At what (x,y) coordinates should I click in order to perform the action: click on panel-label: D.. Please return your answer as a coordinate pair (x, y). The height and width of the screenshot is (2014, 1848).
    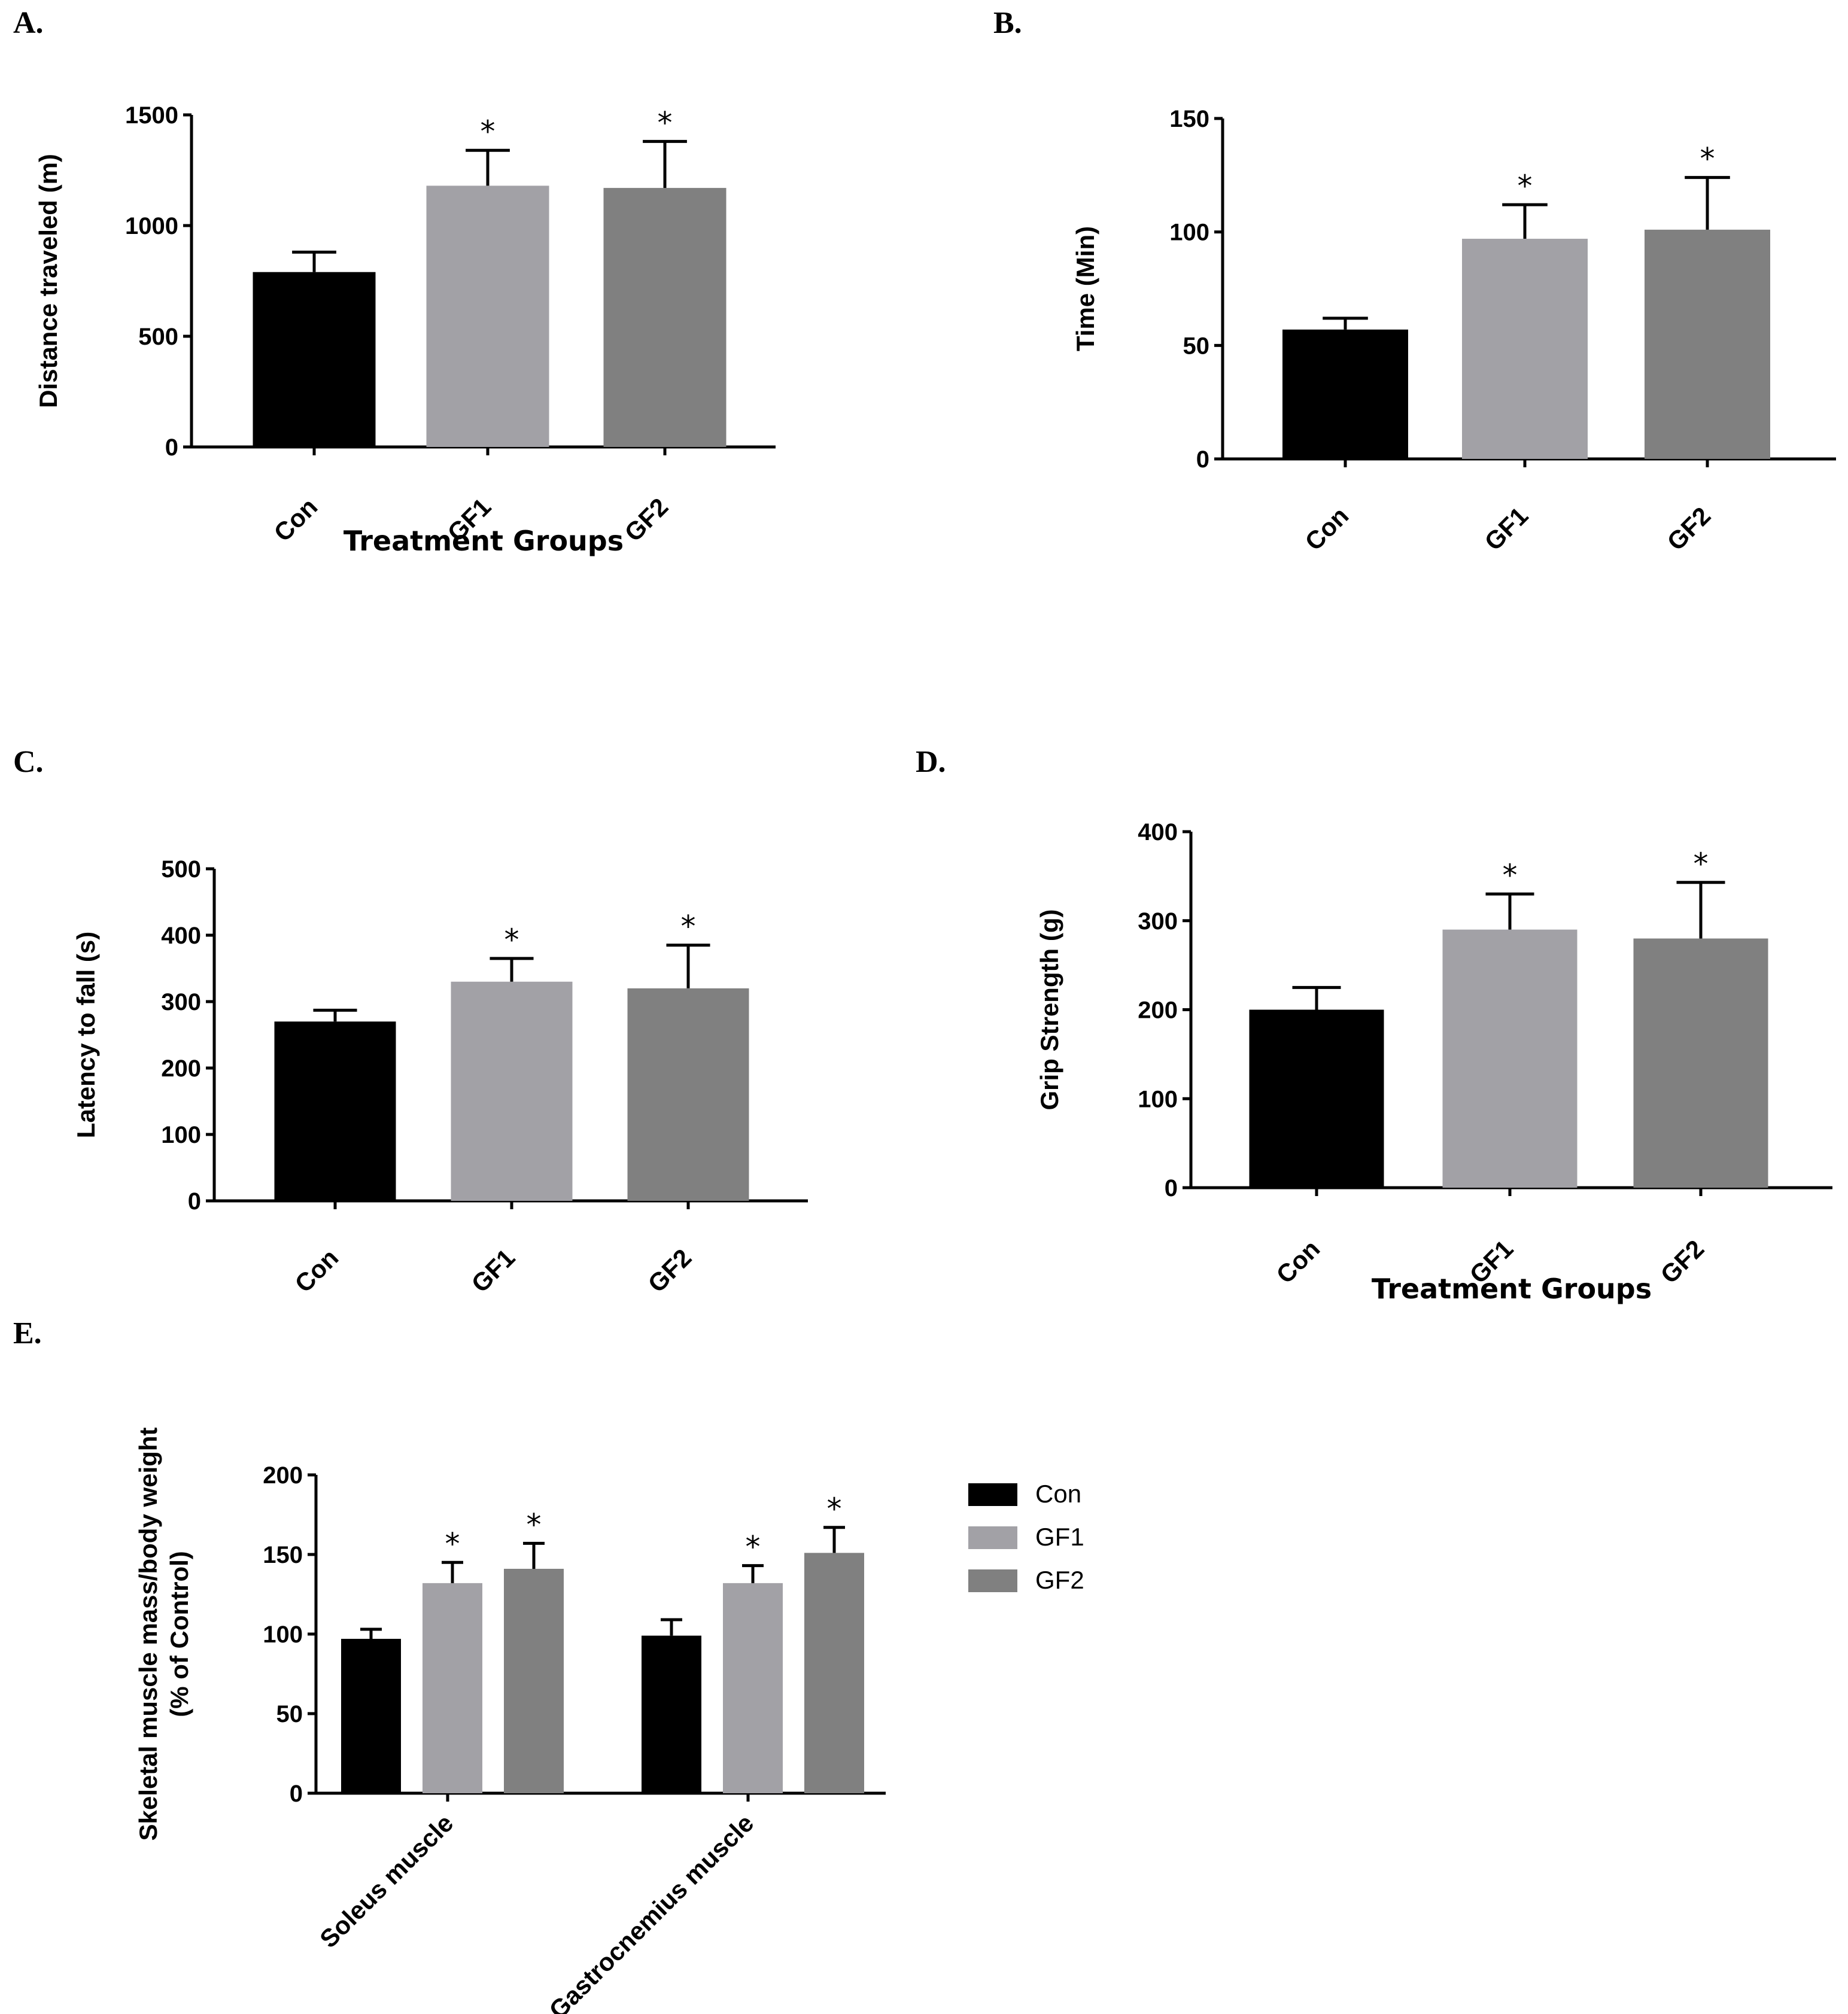
    Looking at the image, I should click on (931, 762).